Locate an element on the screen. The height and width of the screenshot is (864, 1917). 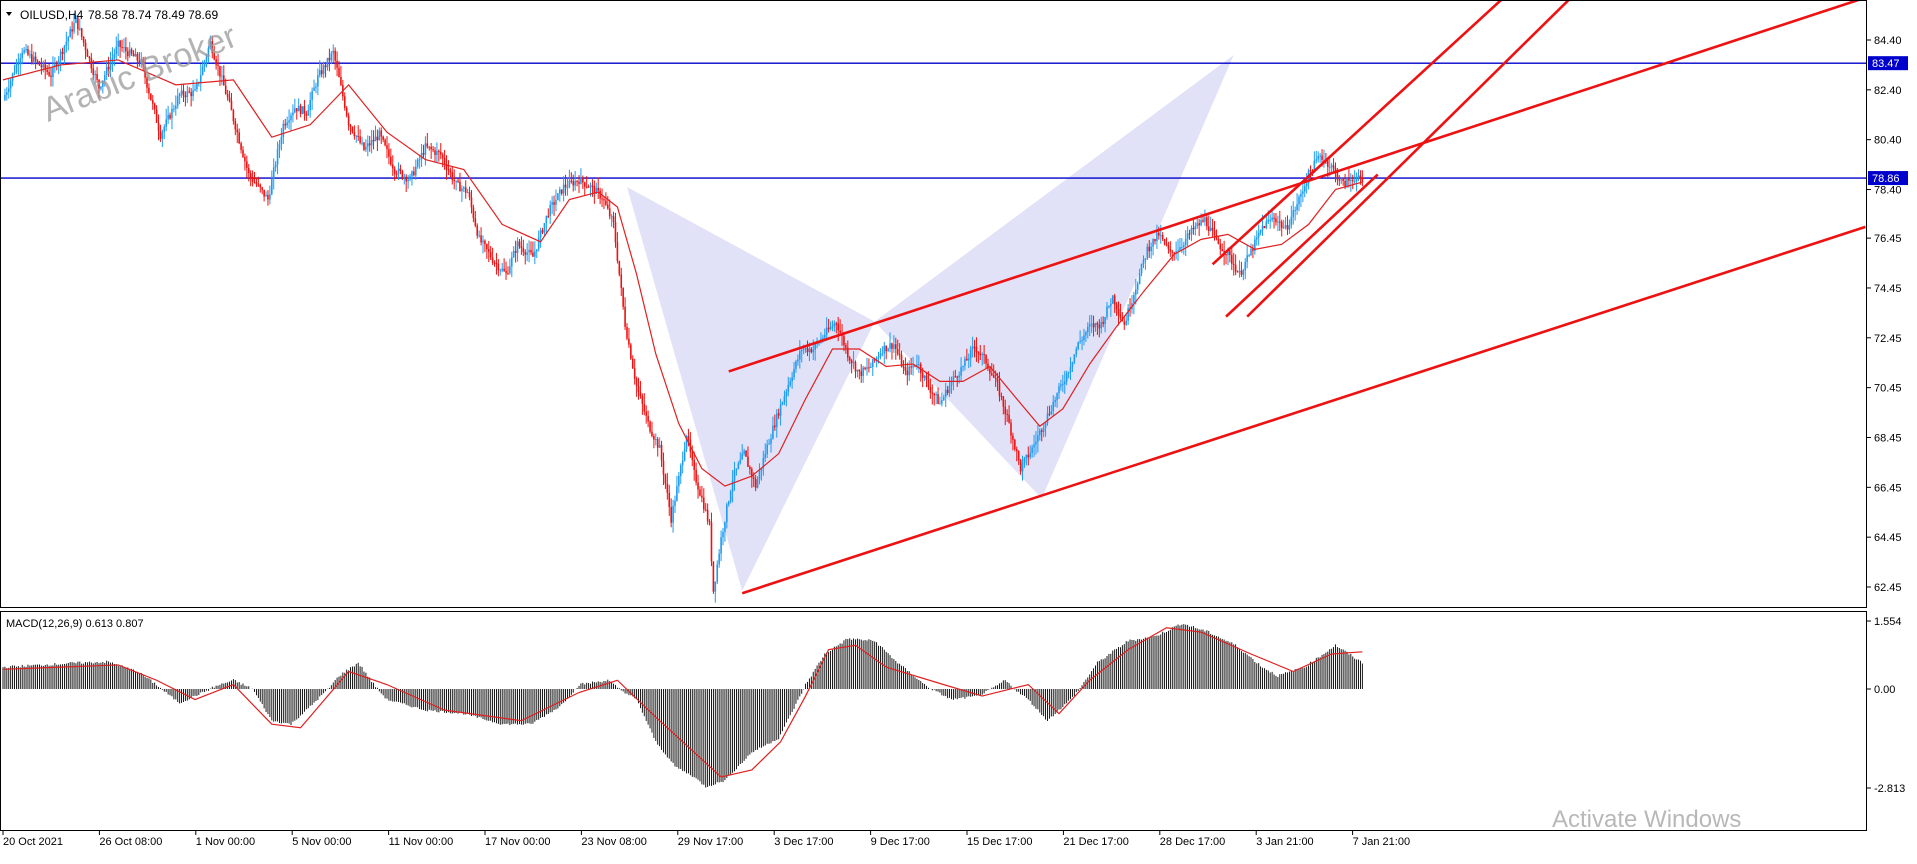
macd-tick-label: 0.00 is located at coordinates (1884, 690).